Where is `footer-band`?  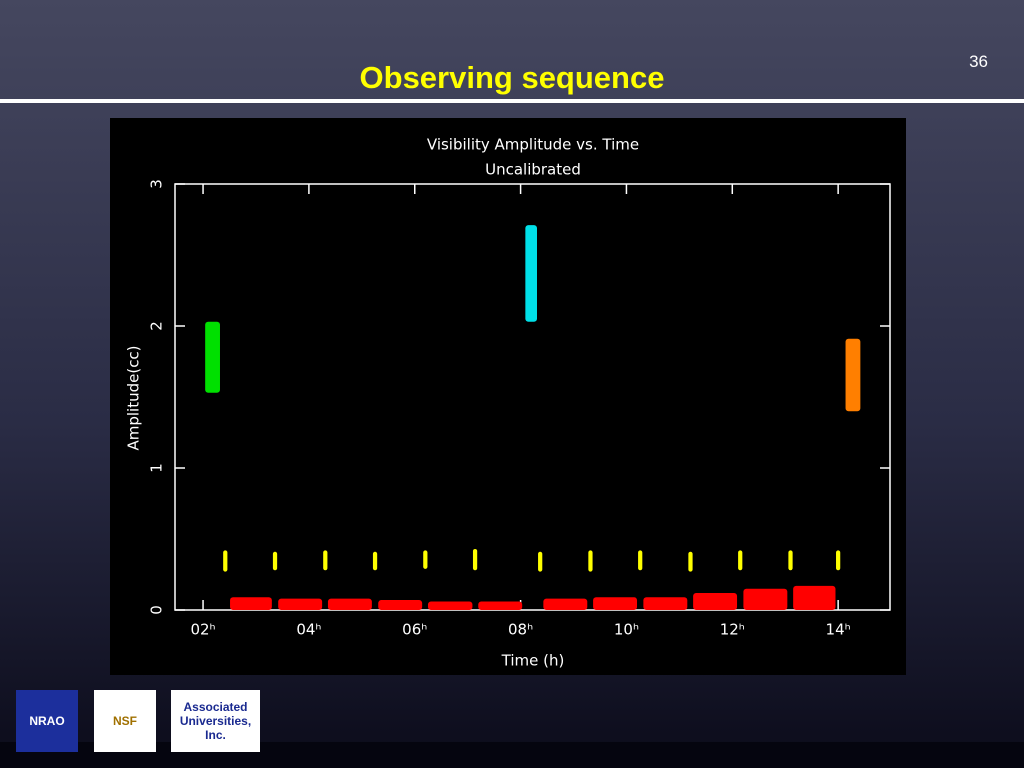
footer-band is located at coordinates (512, 755).